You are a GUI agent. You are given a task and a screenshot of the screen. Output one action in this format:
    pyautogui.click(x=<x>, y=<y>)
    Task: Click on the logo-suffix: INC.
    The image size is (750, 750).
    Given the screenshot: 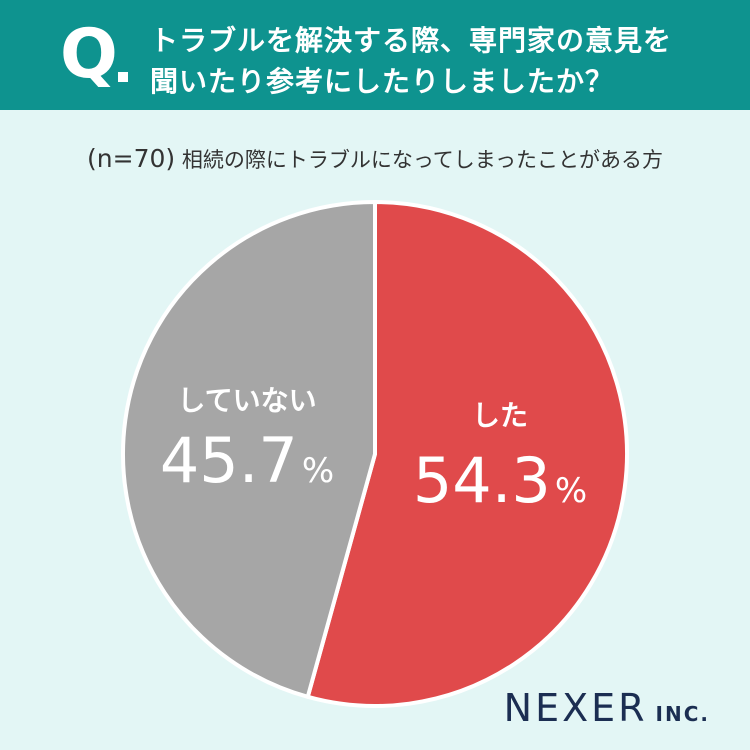 What is the action you would take?
    pyautogui.click(x=682, y=714)
    